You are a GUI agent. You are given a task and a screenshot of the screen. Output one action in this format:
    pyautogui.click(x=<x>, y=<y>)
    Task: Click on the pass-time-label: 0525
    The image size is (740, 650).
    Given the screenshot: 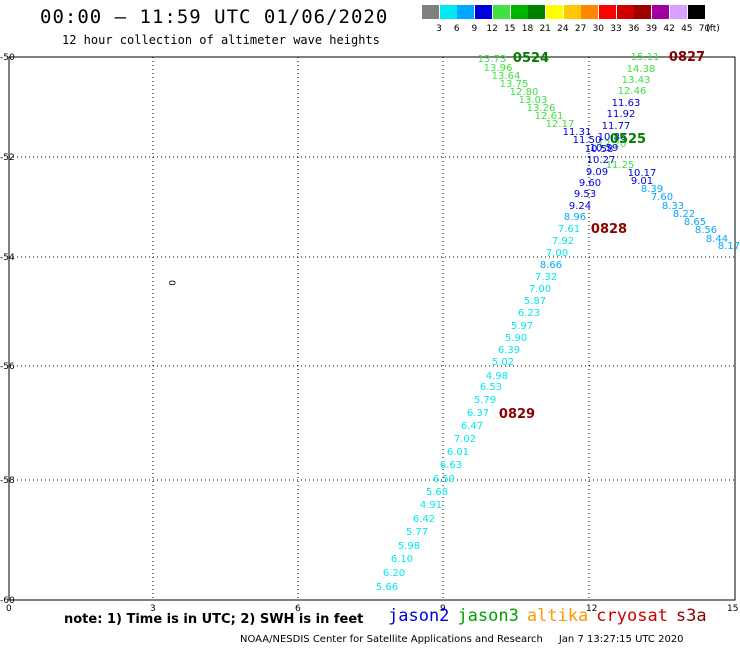 What is the action you would take?
    pyautogui.click(x=628, y=139)
    